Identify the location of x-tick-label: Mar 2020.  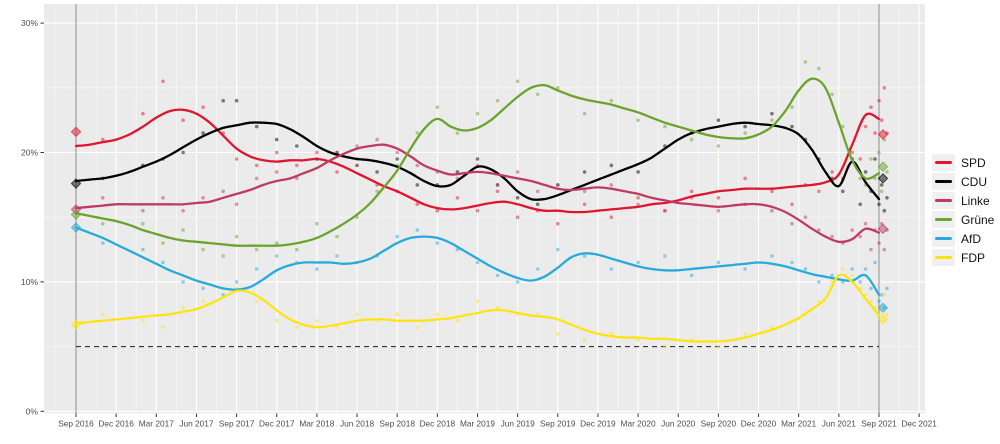
(638, 424).